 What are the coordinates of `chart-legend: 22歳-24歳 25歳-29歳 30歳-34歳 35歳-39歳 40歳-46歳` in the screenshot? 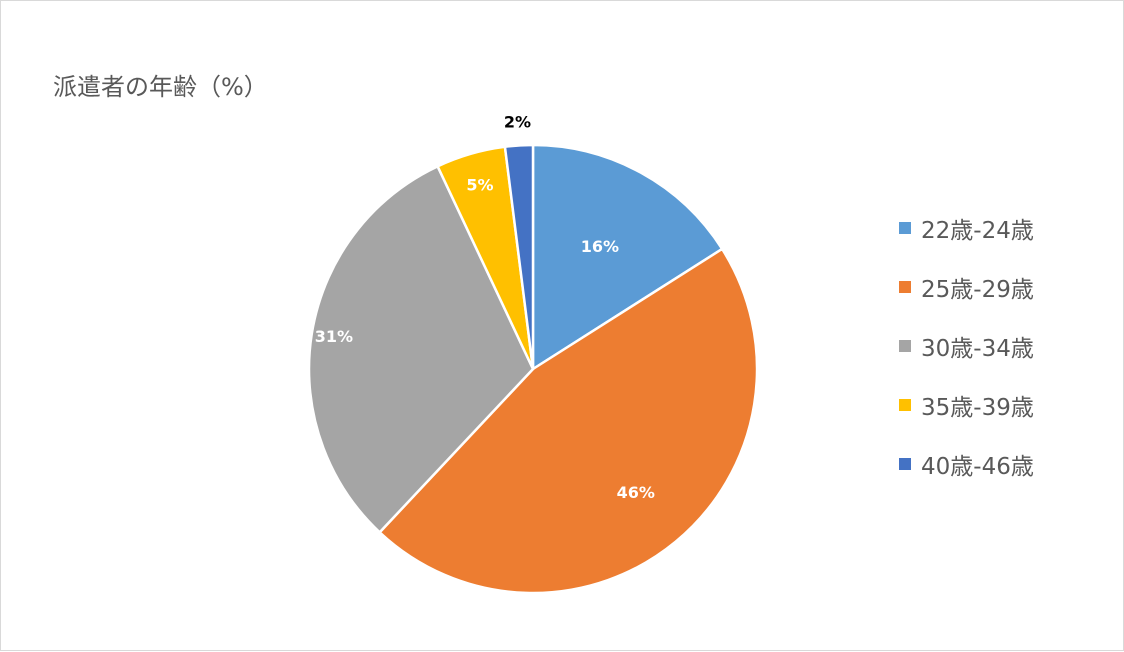 It's located at (966, 345).